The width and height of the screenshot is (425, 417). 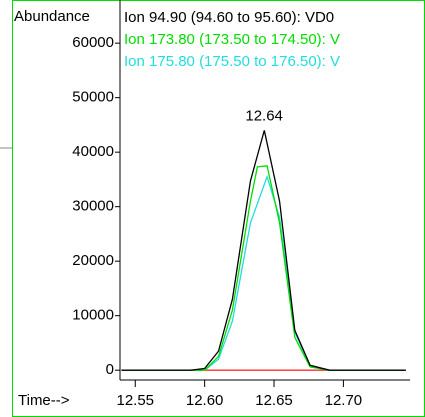 I want to click on y-tick-label: 20000, so click(x=93, y=260).